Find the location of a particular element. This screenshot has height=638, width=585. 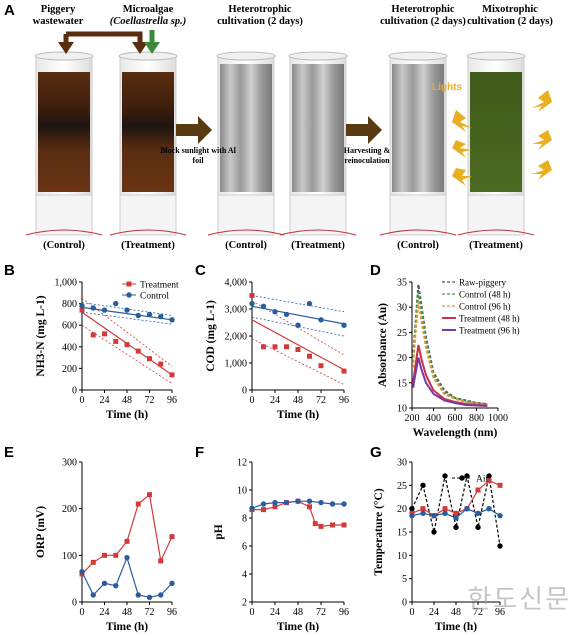

y-tick-label: 100 is located at coordinates (69, 556).